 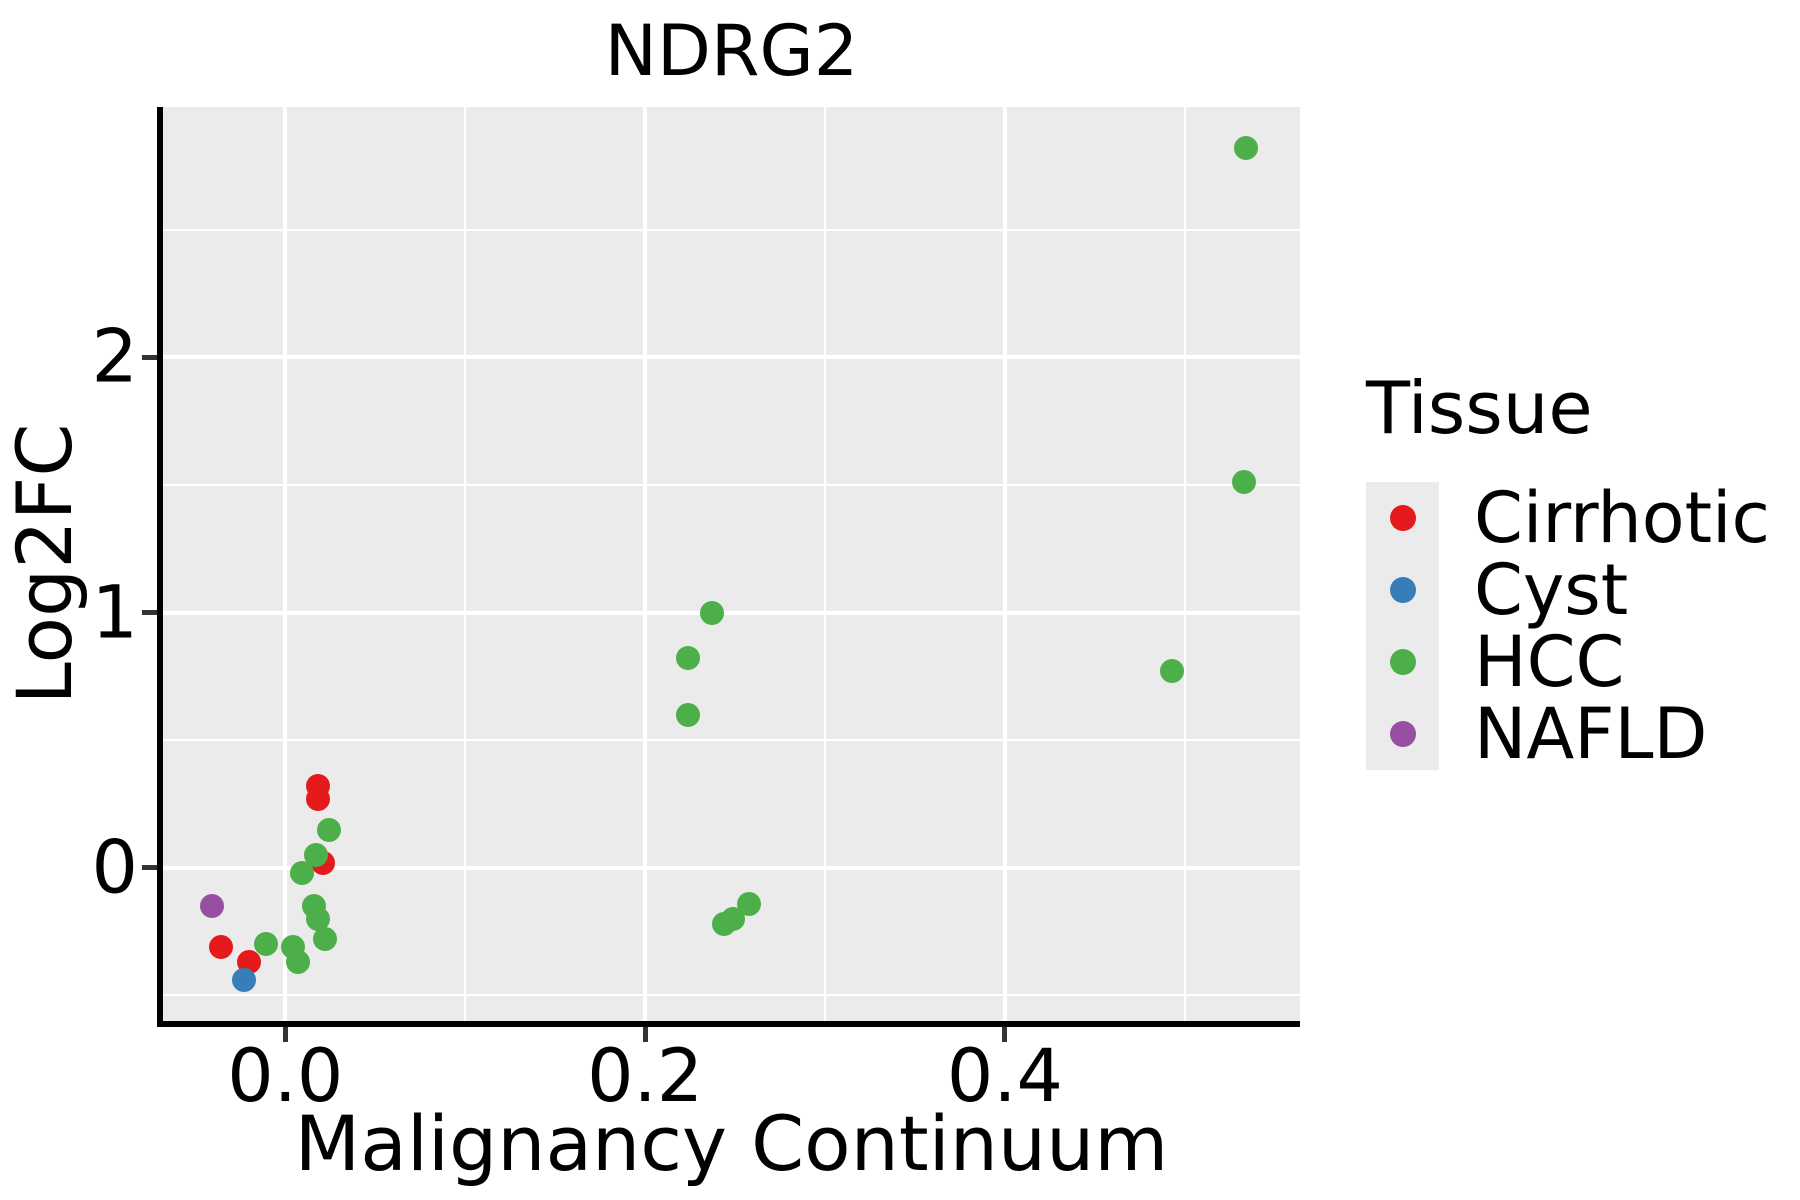 I want to click on x-tick-label: 0.2, so click(x=645, y=1076).